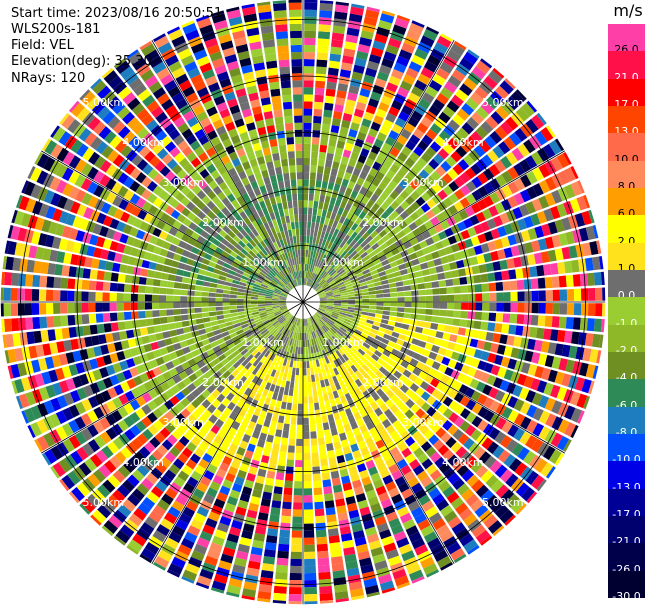 The height and width of the screenshot is (607, 647). What do you see at coordinates (383, 222) in the screenshot?
I see `range-ring-label: 2.00km` at bounding box center [383, 222].